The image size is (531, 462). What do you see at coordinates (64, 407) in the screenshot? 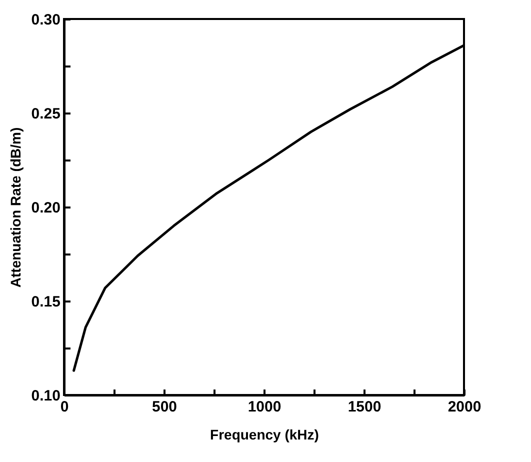
I see `x-tick-label: 0` at bounding box center [64, 407].